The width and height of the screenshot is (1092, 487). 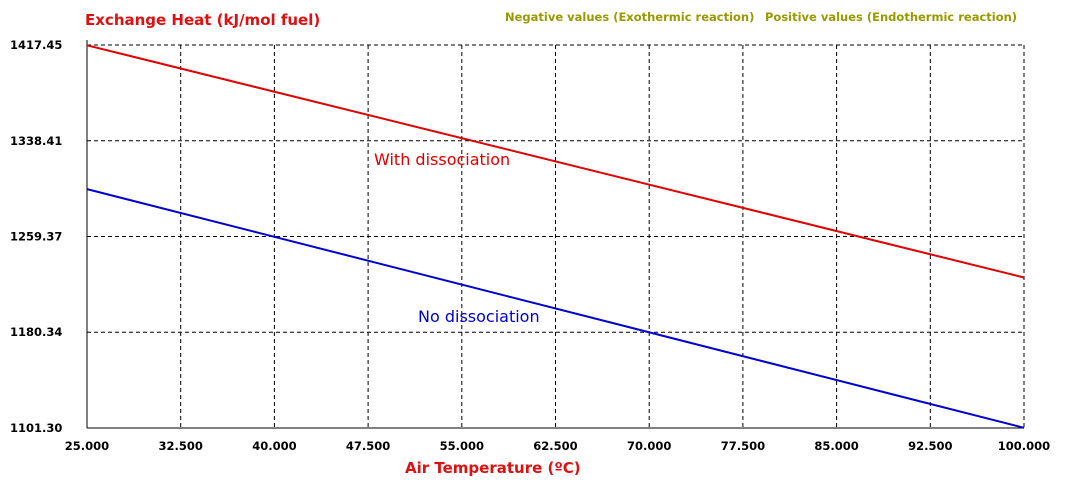 What do you see at coordinates (930, 446) in the screenshot?
I see `x-tick-label: 92.500` at bounding box center [930, 446].